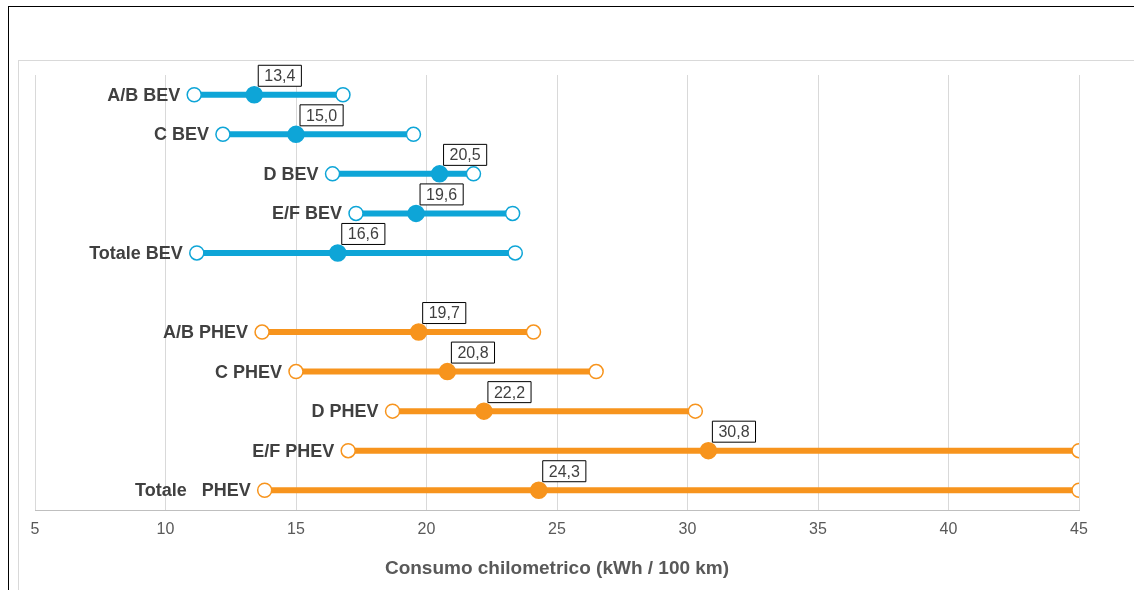 Image resolution: width=1134 pixels, height=590 pixels. What do you see at coordinates (363, 234) in the screenshot?
I see `data-label: 16,6` at bounding box center [363, 234].